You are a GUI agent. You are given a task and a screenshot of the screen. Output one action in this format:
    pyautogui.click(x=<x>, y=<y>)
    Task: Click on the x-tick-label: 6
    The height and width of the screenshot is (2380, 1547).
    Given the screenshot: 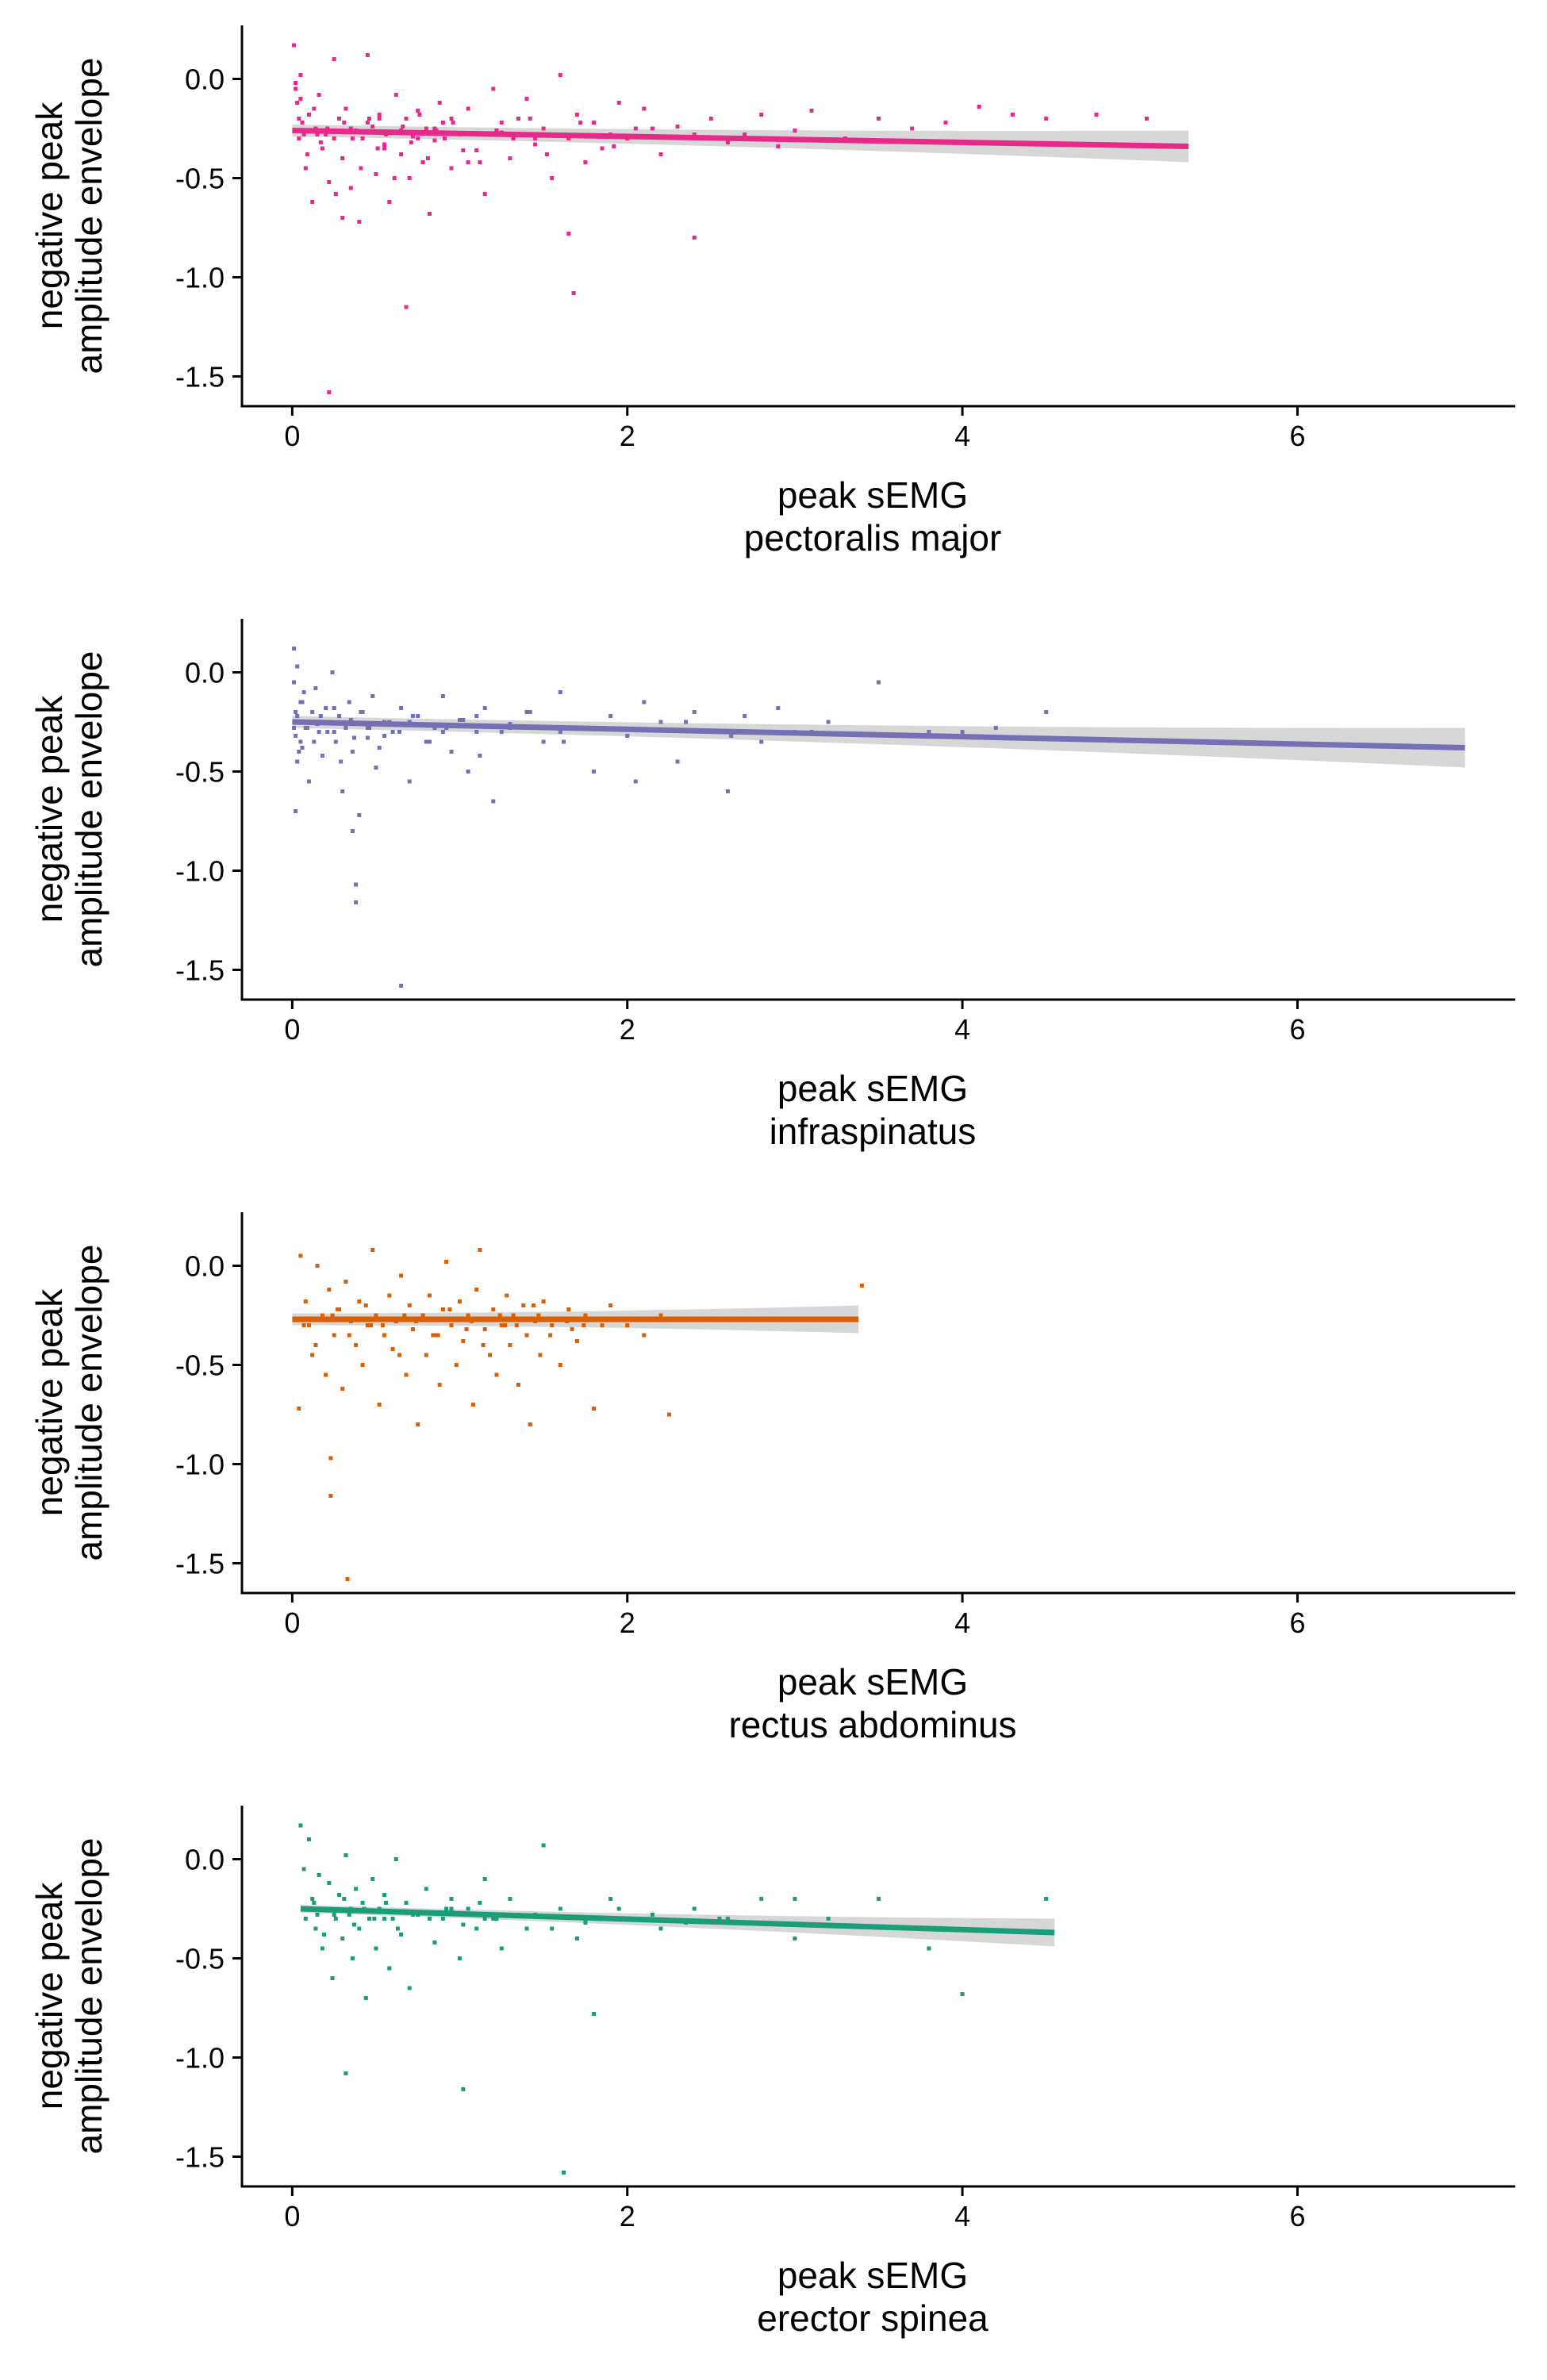 What is the action you would take?
    pyautogui.click(x=1297, y=2216)
    